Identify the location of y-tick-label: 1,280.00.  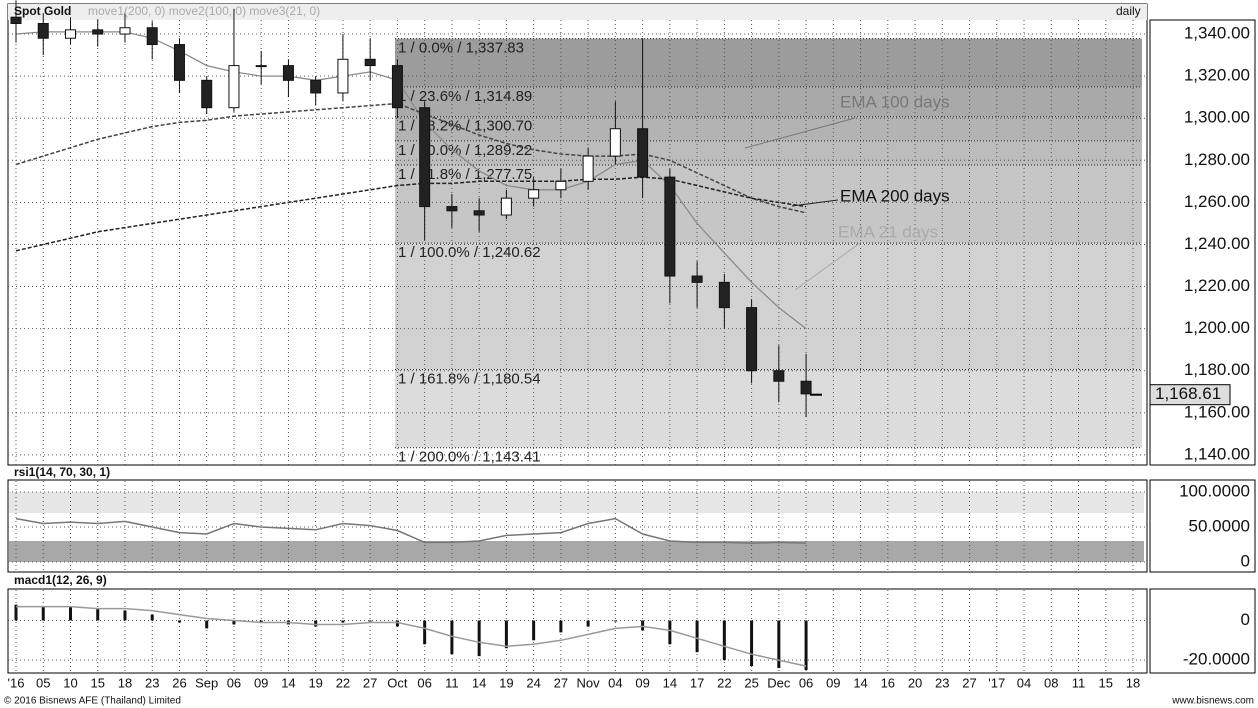
(1217, 159).